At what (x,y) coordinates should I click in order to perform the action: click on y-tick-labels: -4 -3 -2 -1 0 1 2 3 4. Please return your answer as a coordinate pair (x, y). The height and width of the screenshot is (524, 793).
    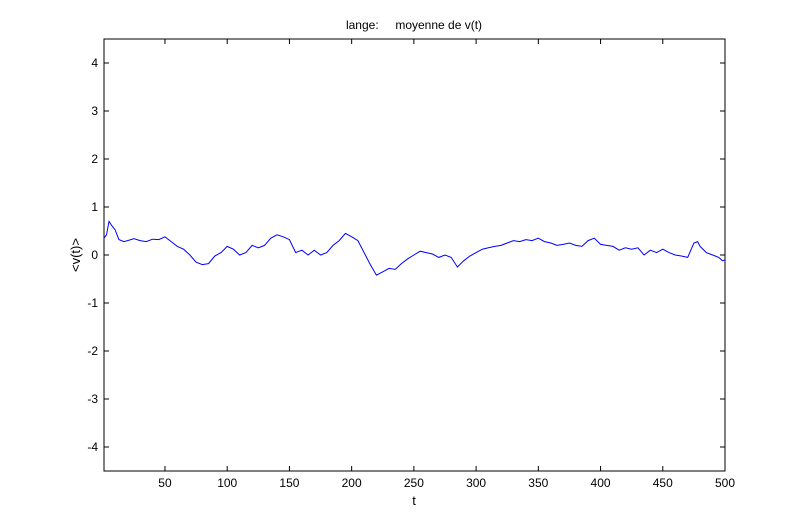
    Looking at the image, I should click on (92, 255).